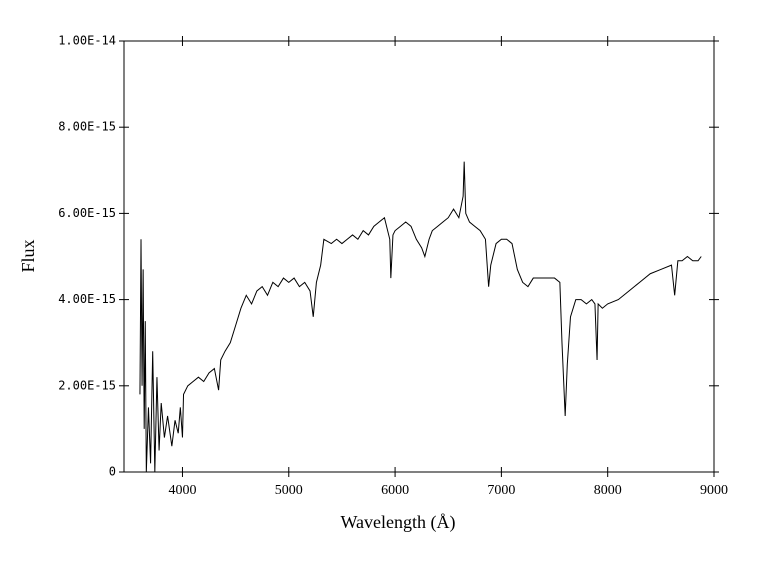 This screenshot has width=763, height=566. I want to click on x-tick-label: 4000, so click(182, 490).